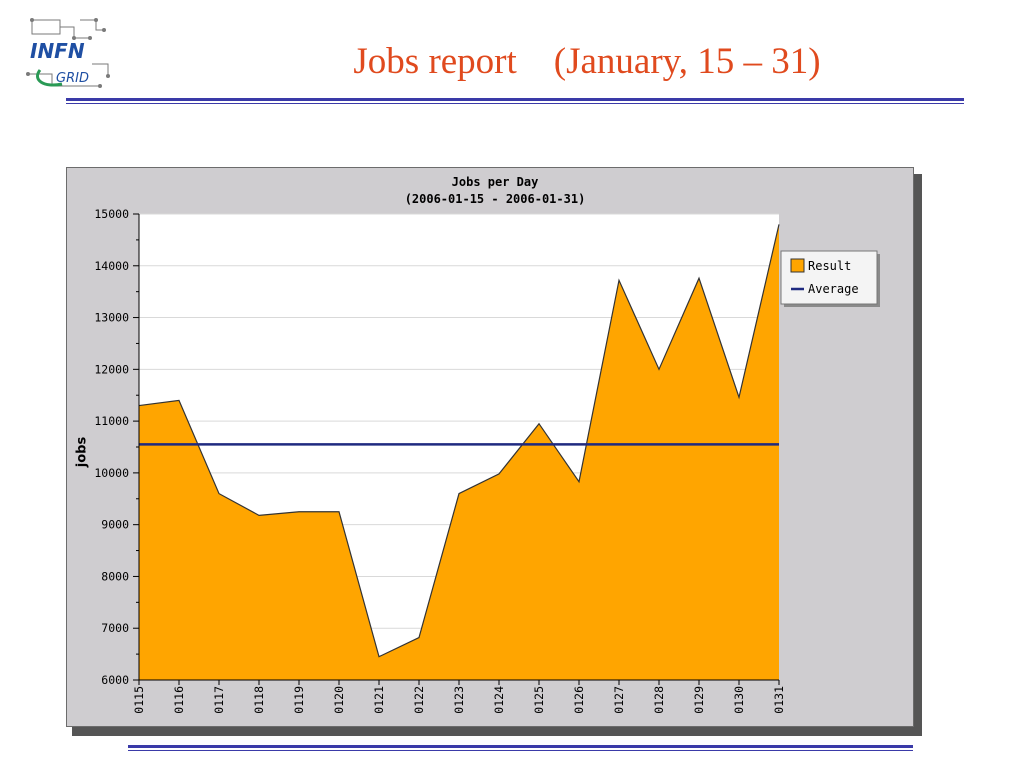 This screenshot has width=1024, height=768. Describe the element at coordinates (115, 576) in the screenshot. I see `y-tick-label: 8000` at that location.